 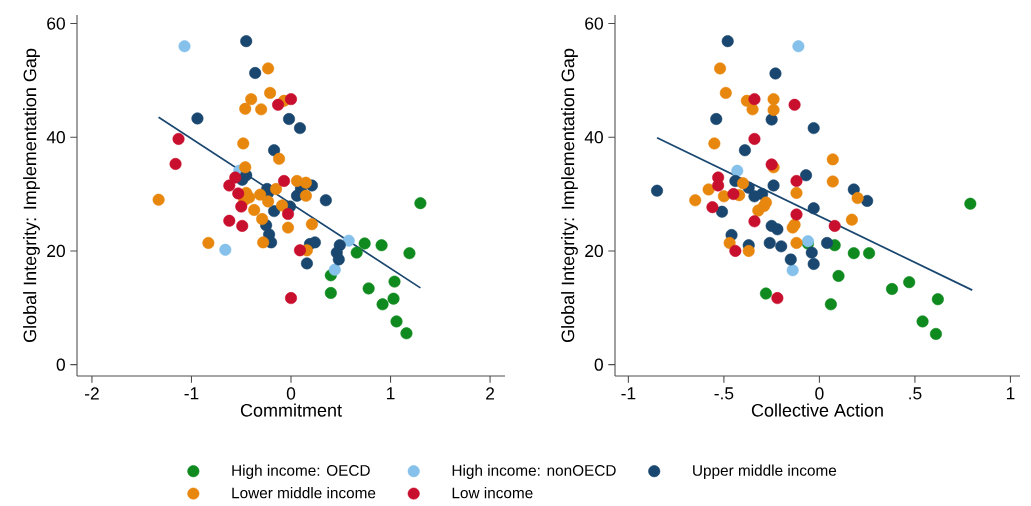 I want to click on y-tick-label: 20, so click(x=56, y=251).